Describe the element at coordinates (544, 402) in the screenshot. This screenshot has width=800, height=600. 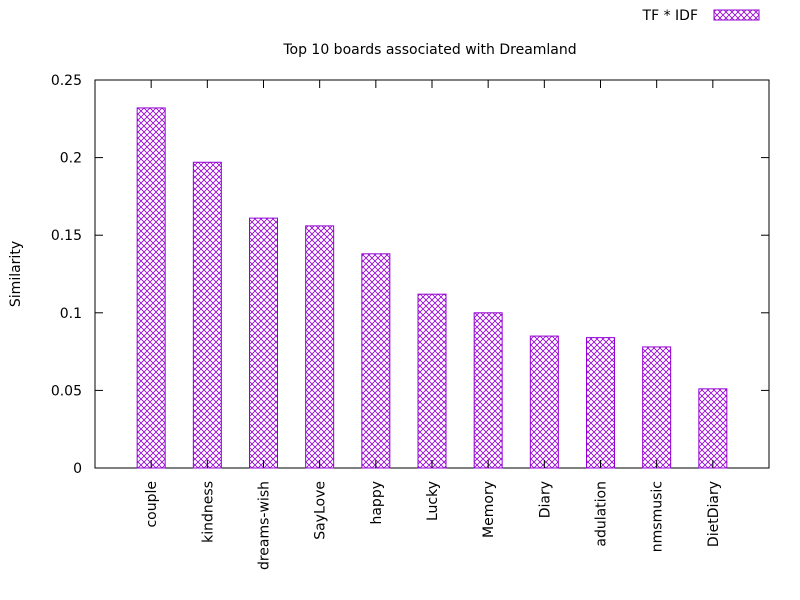
I see `bar-diary` at that location.